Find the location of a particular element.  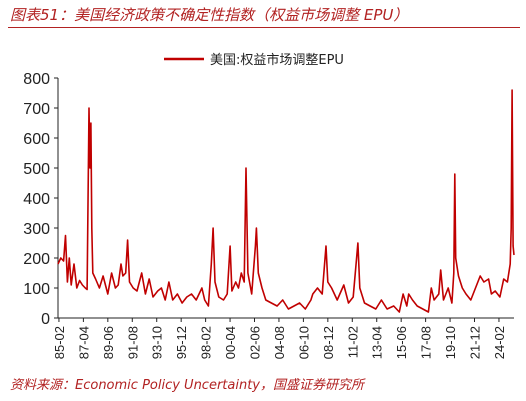

y-tick-label: 600 is located at coordinates (36, 139).